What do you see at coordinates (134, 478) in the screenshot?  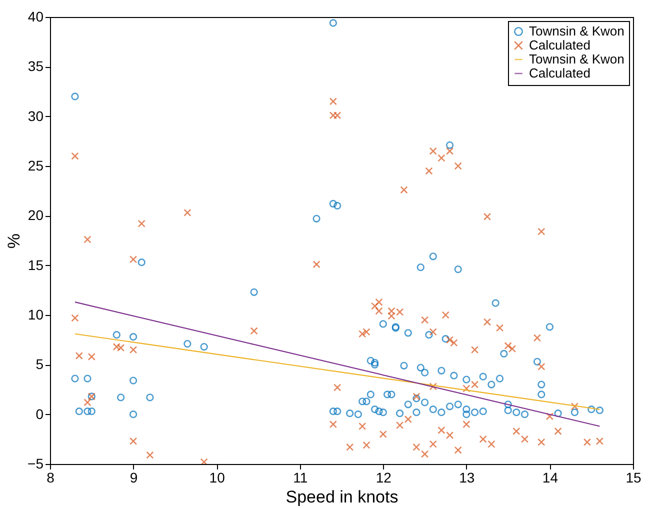 I see `x-tick-label: 9` at bounding box center [134, 478].